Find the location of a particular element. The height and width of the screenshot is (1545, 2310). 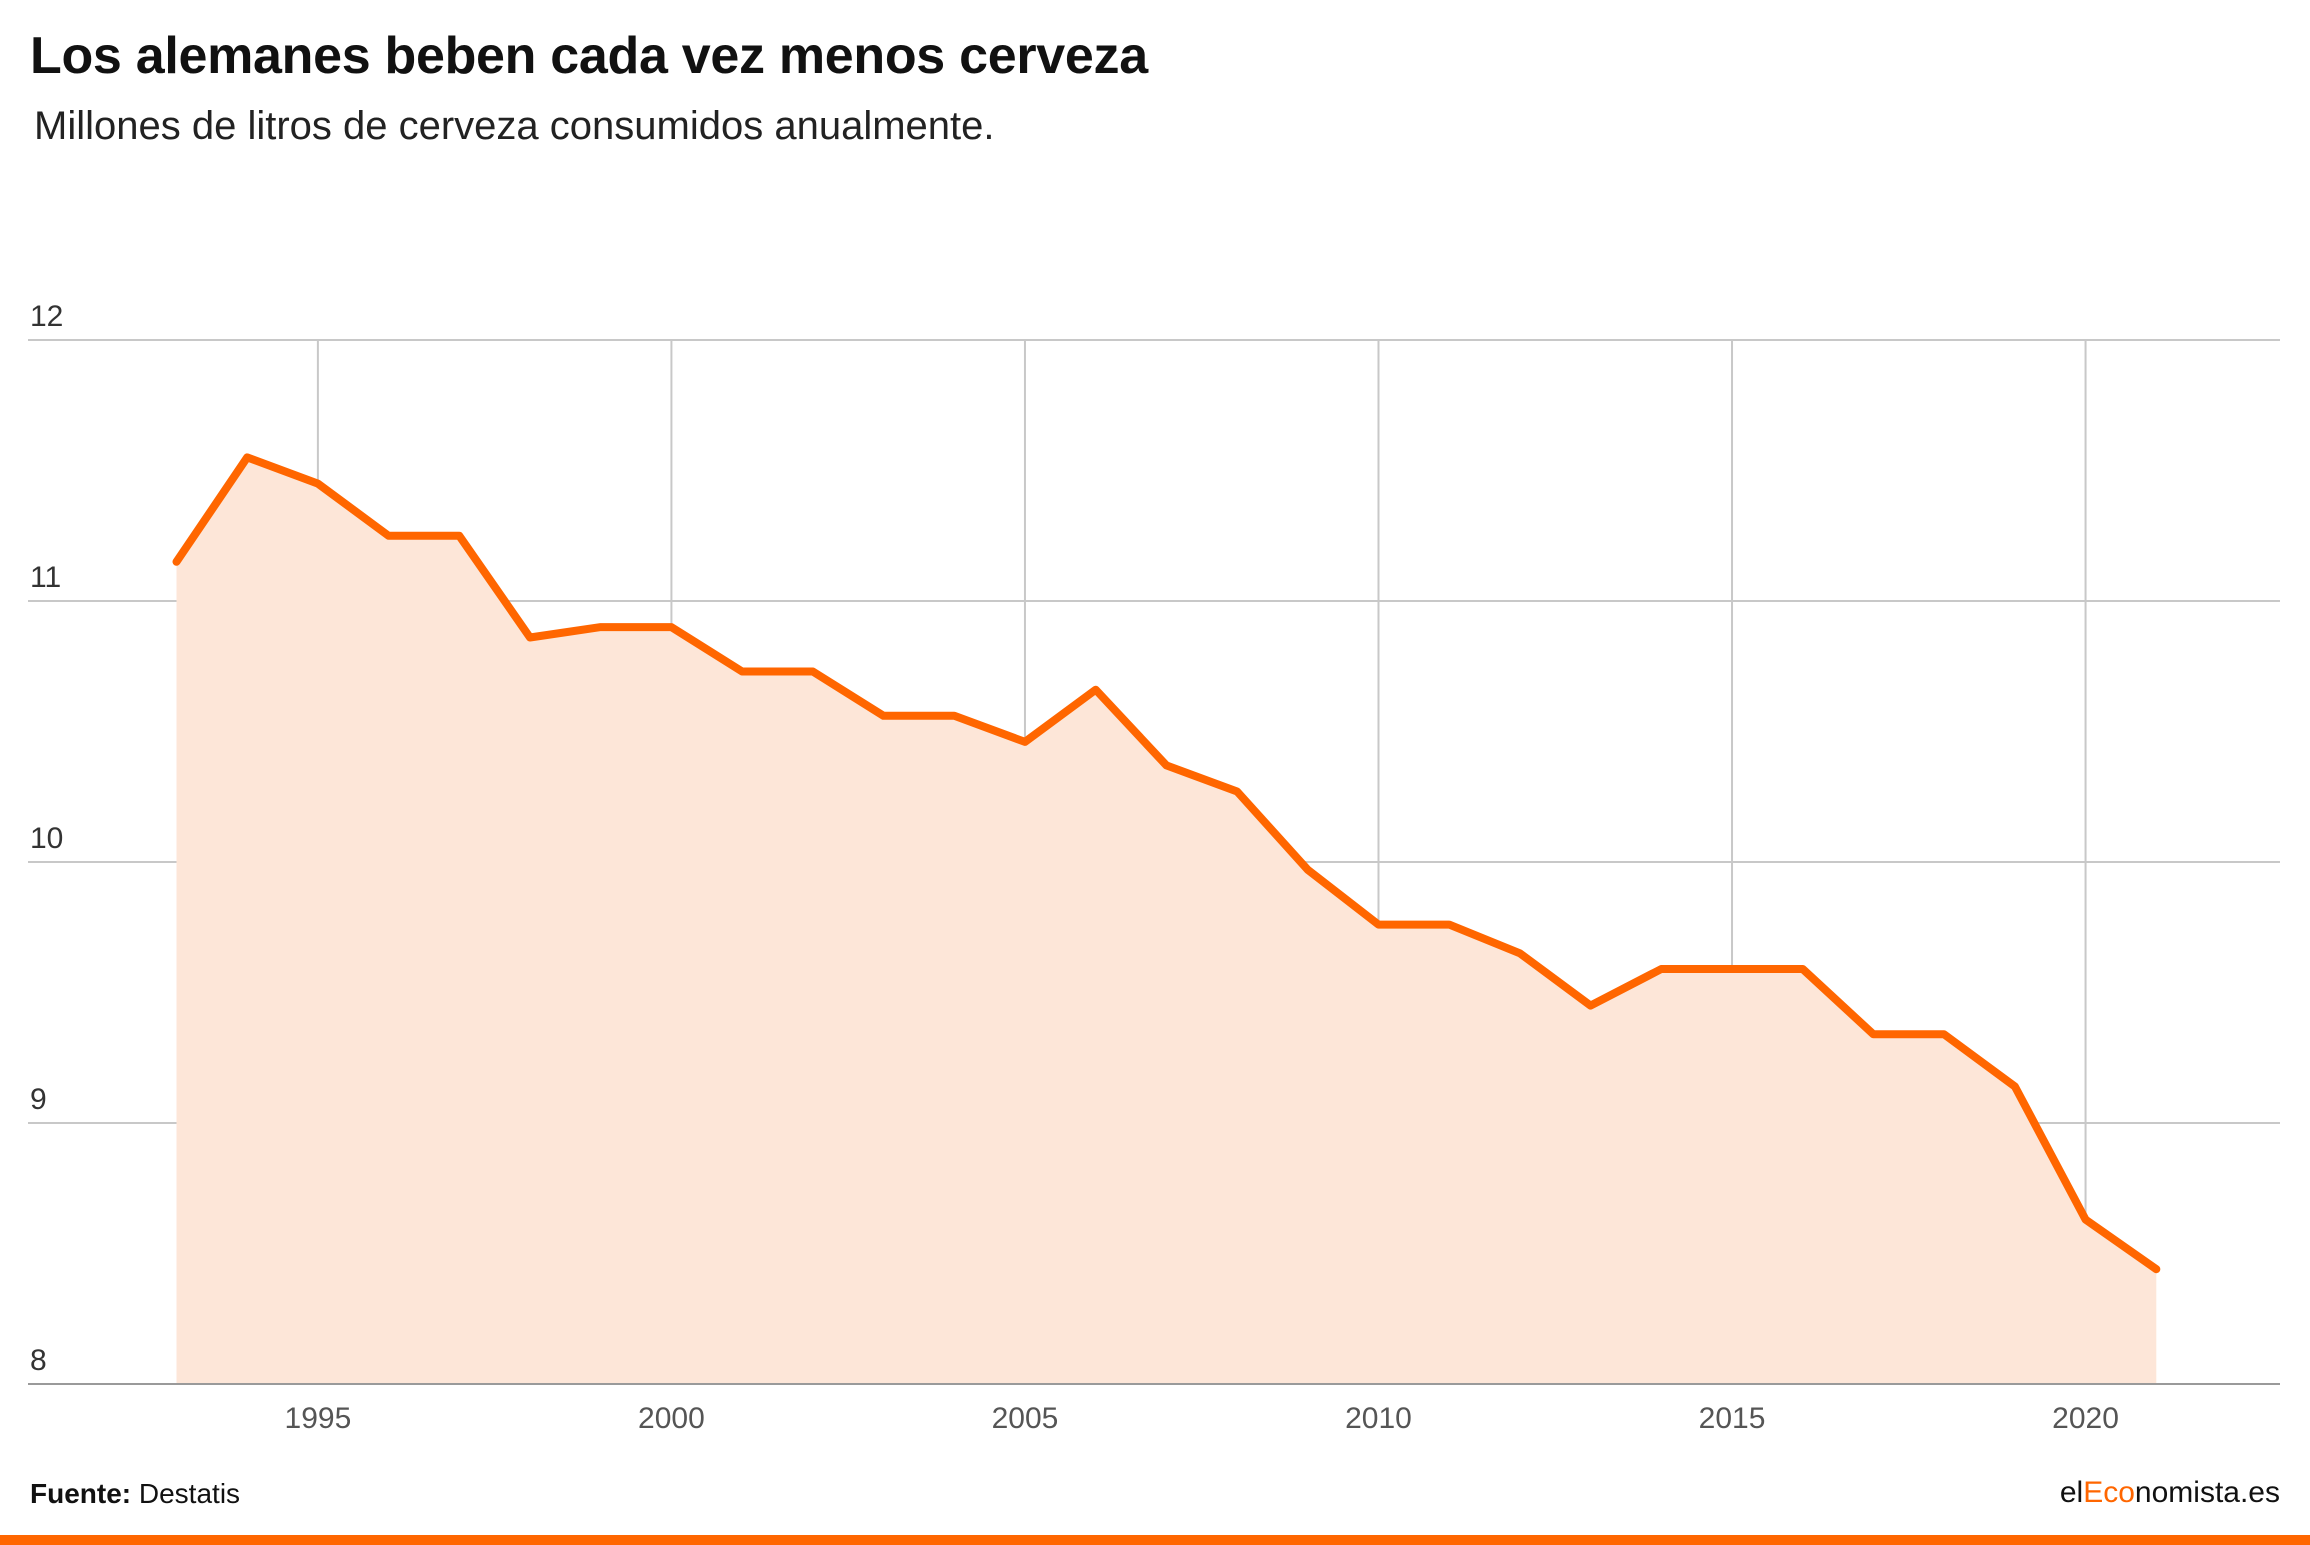

data-point-2000 is located at coordinates (671, 627).